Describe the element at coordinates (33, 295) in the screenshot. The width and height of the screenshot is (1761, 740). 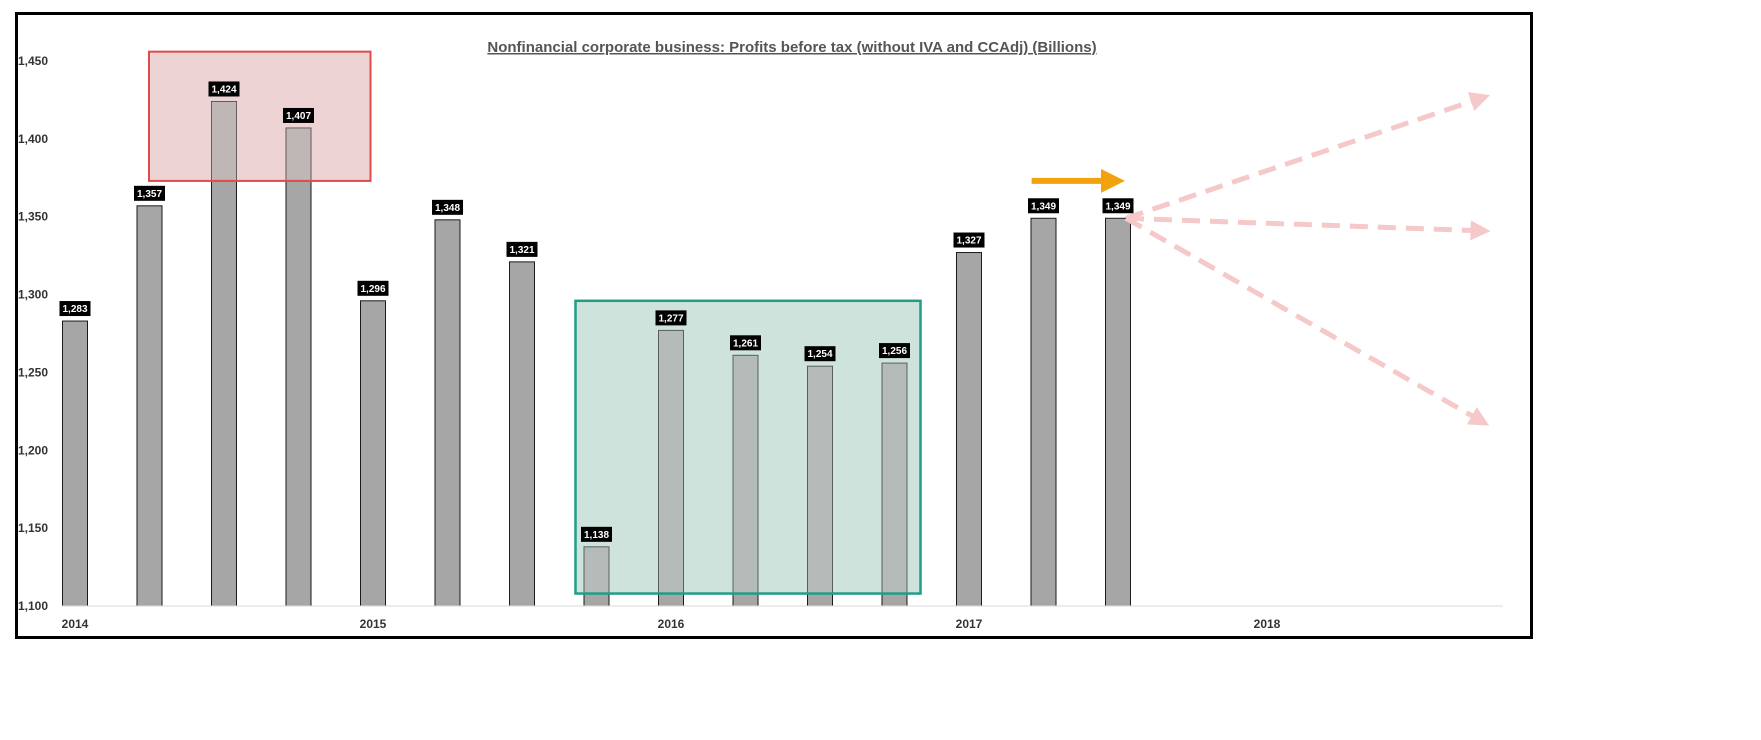
I see `y-tick-label: 1,300` at that location.